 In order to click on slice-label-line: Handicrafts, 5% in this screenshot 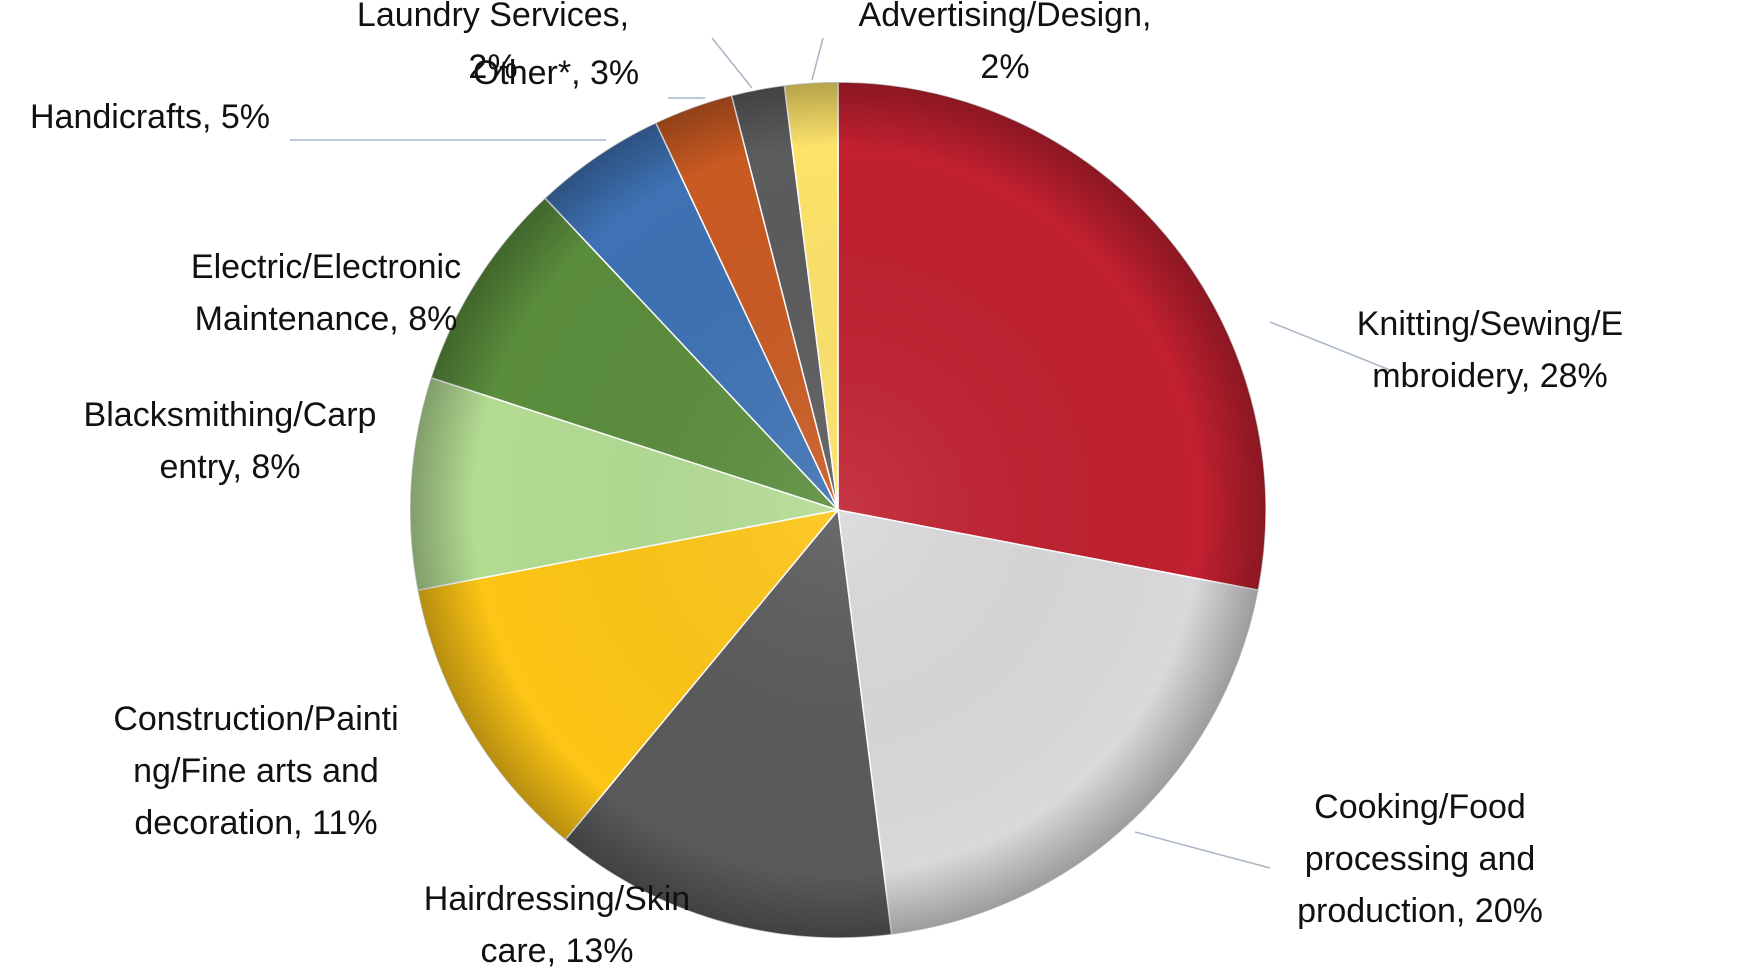, I will do `click(150, 117)`.